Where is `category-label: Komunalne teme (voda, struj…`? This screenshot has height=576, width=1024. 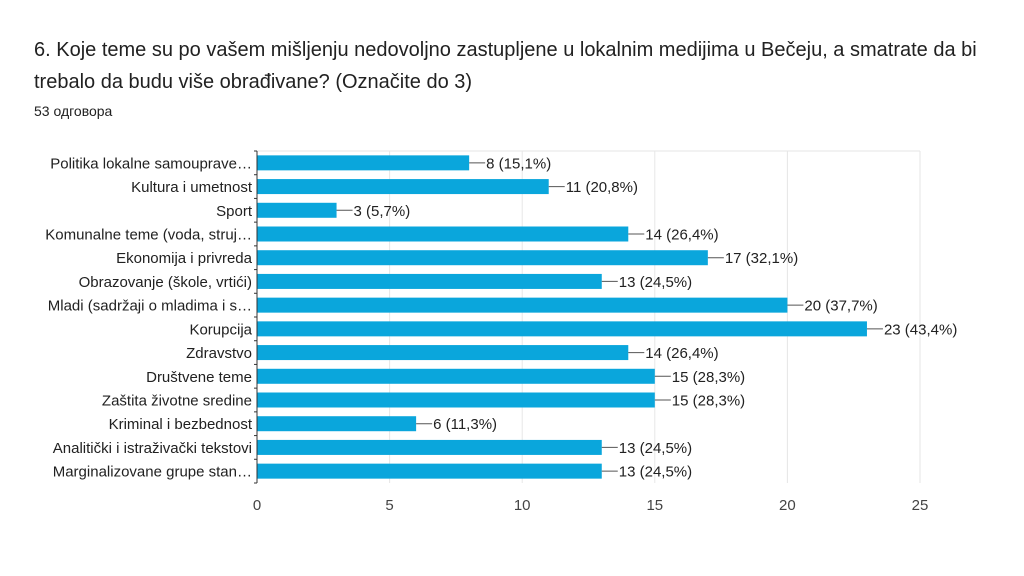 category-label: Komunalne teme (voda, struj… is located at coordinates (148, 235).